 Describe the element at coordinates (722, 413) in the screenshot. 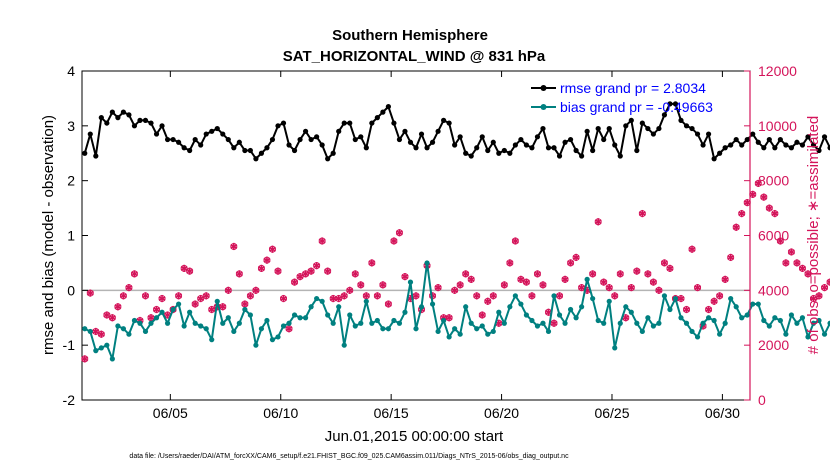

I see `x-tick-label: 06/30` at that location.